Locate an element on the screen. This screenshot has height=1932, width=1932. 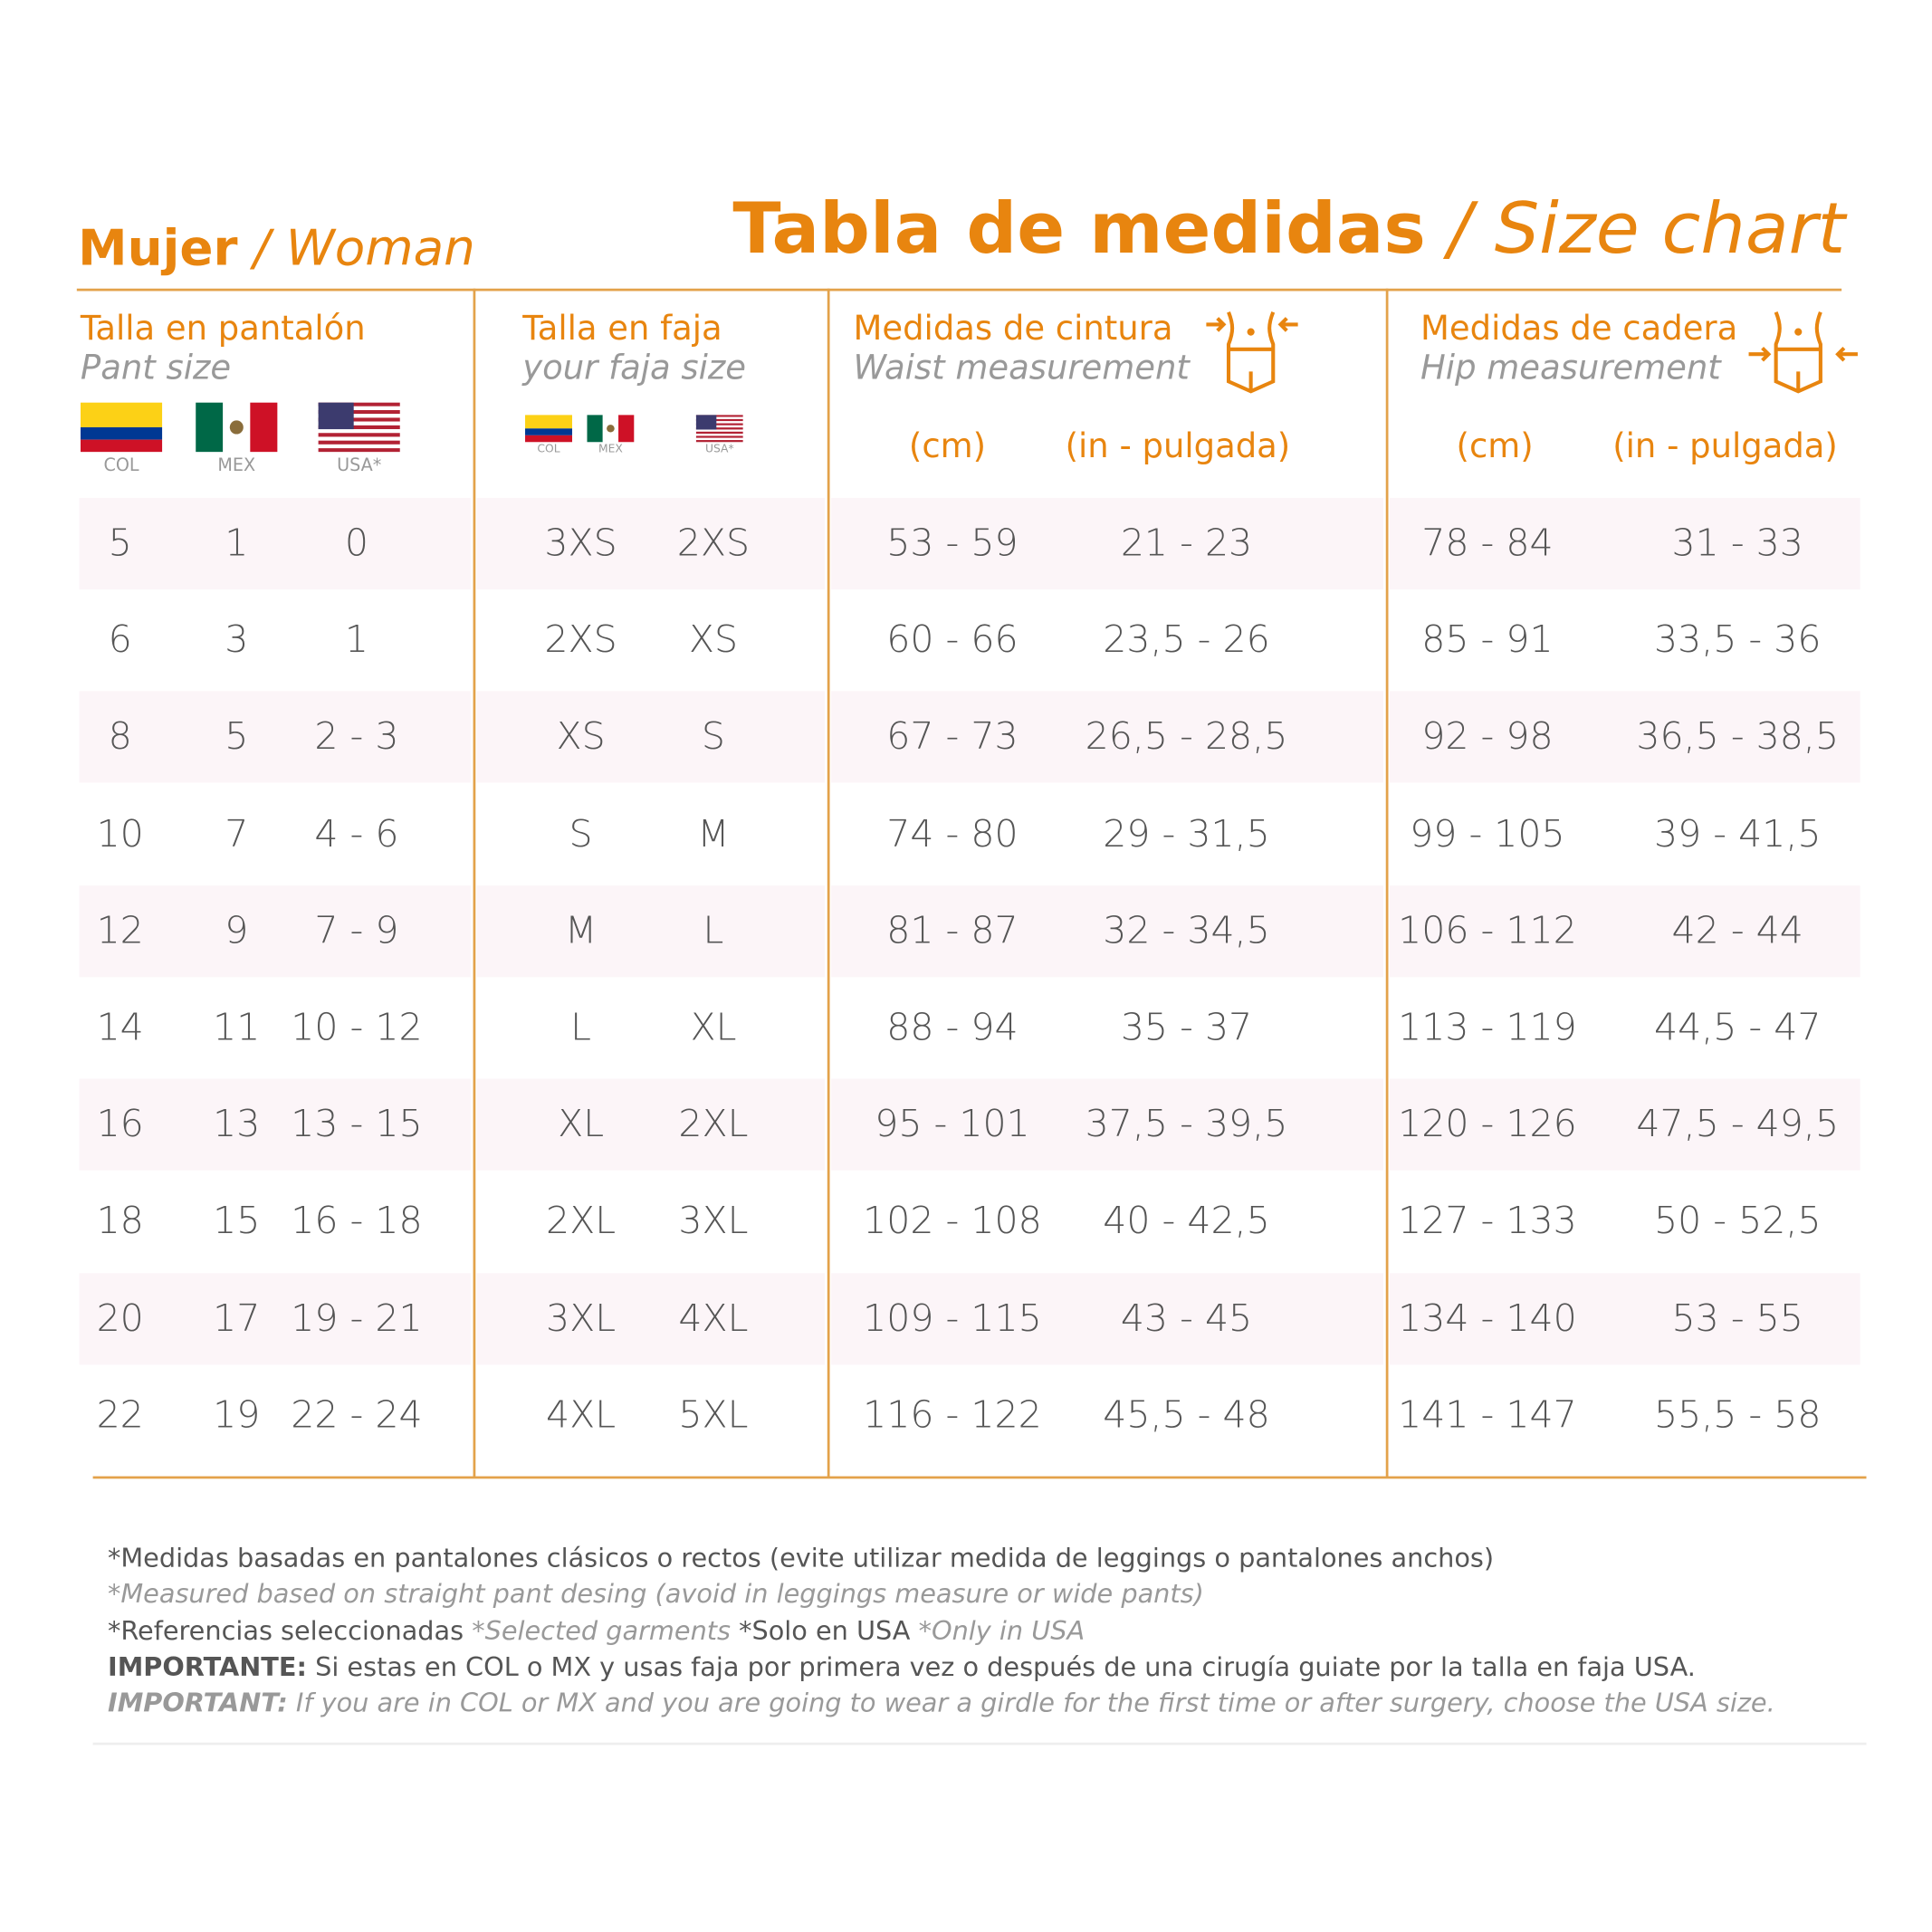
column-heading: Medidas de cintura is located at coordinates (1013, 329).